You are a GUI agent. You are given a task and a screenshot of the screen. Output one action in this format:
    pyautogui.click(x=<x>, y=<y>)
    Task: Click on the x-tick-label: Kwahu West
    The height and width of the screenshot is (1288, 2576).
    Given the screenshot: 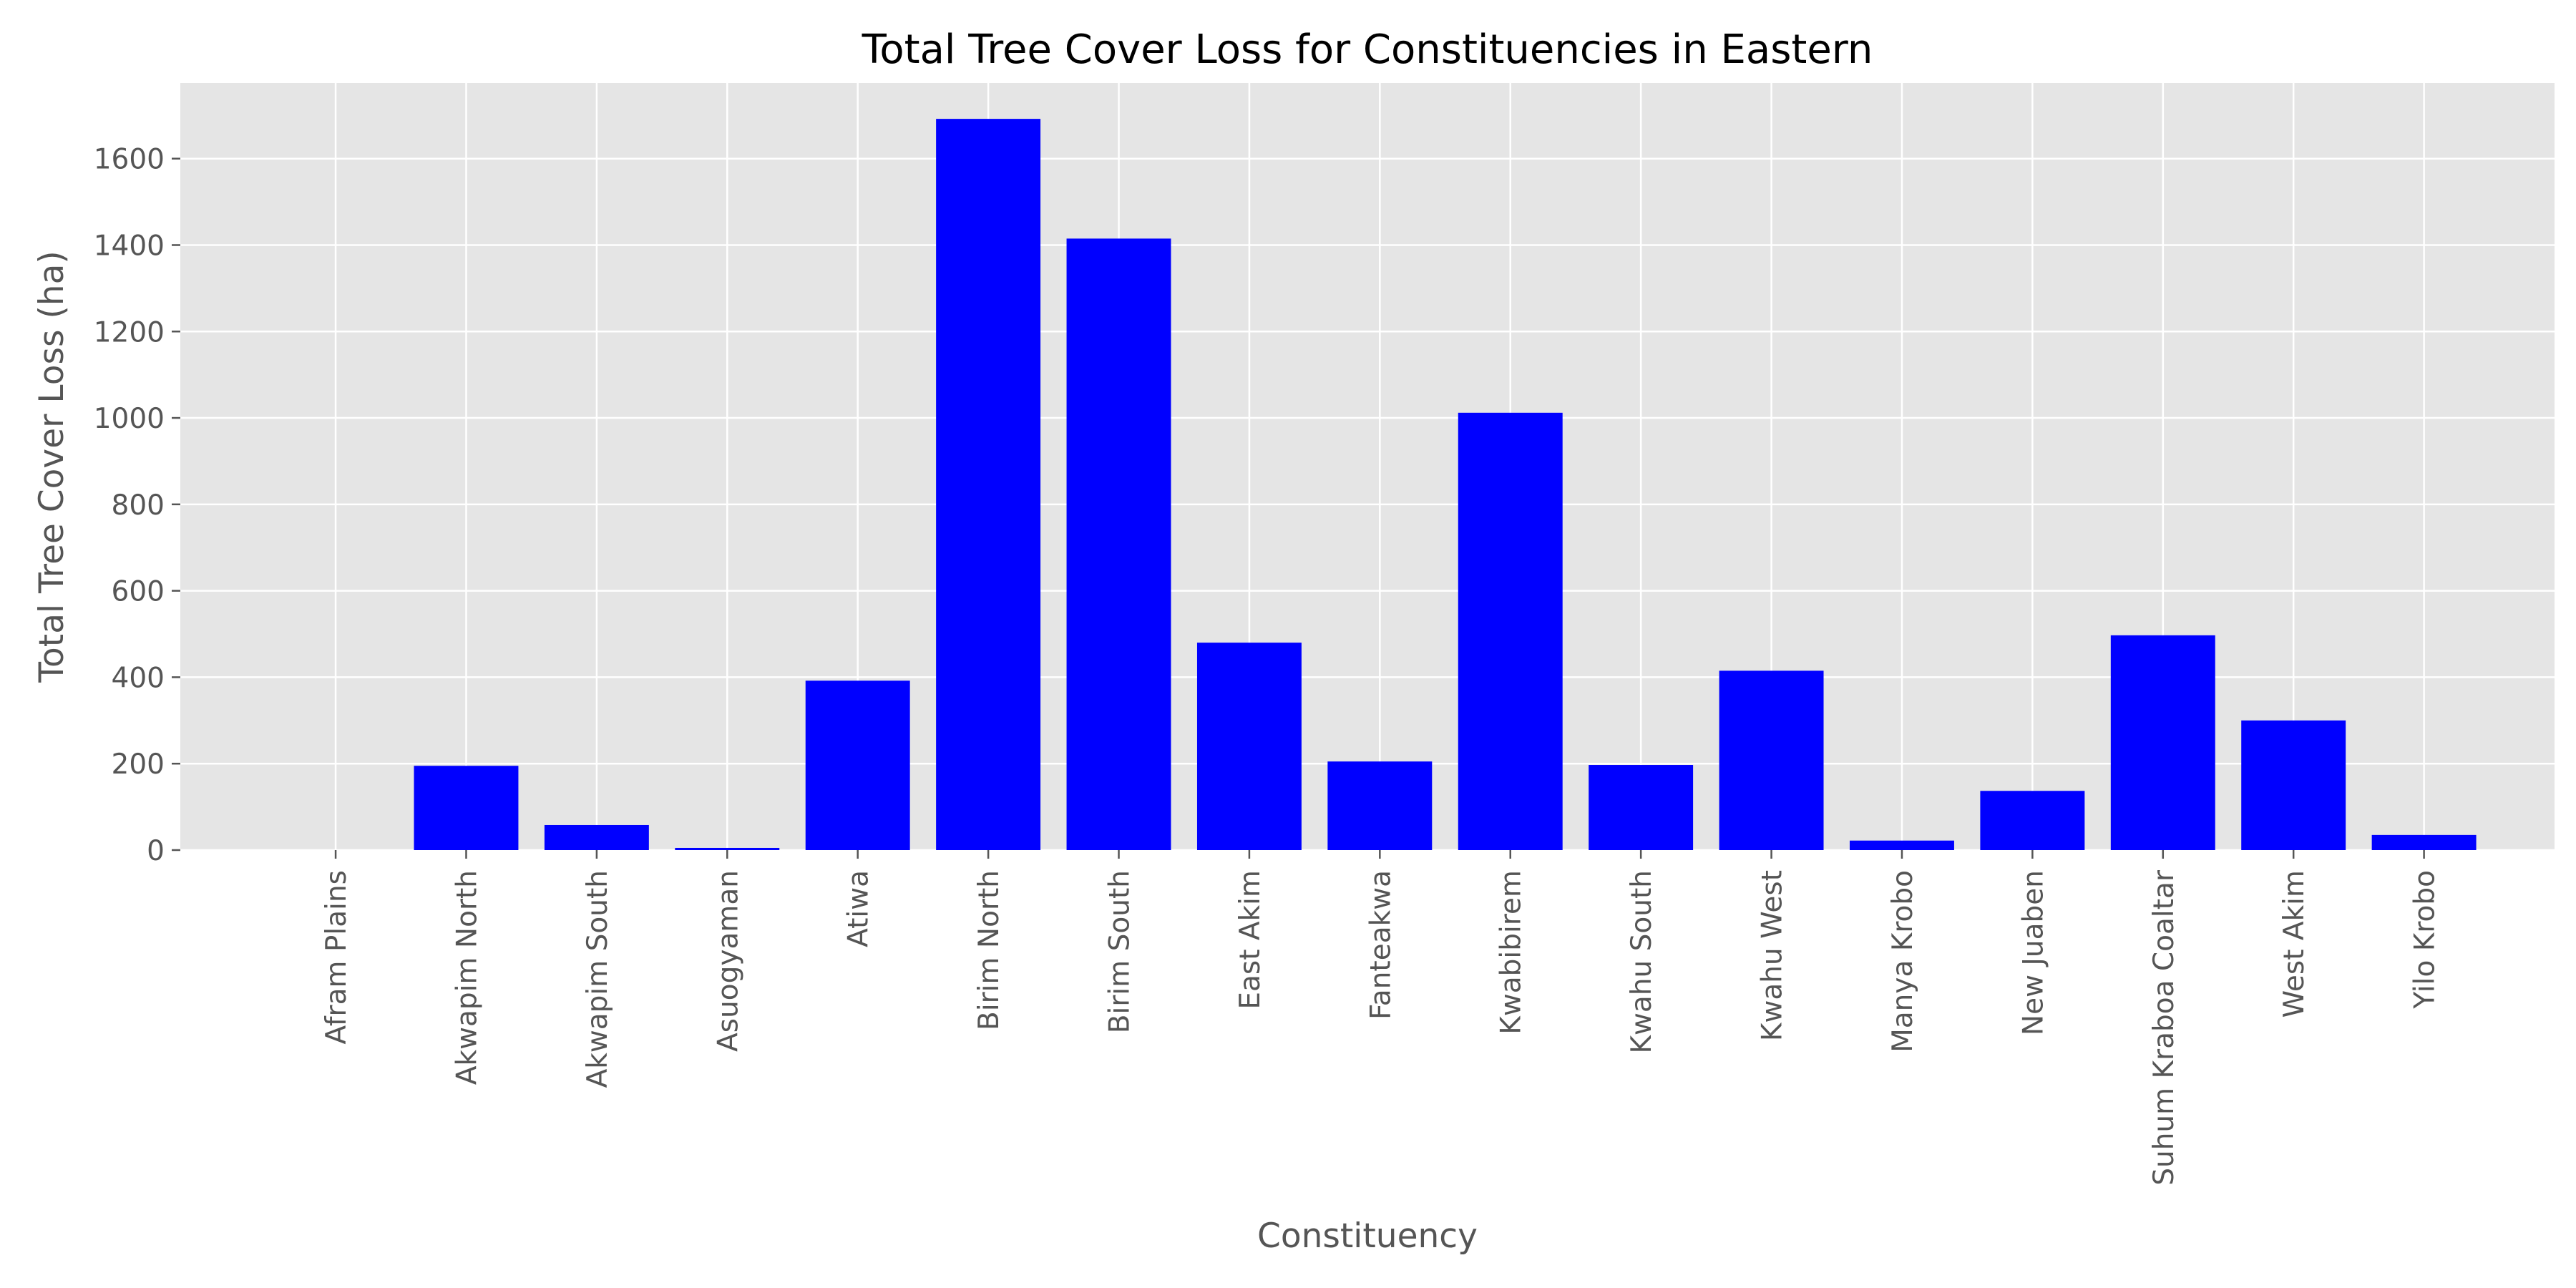 What is the action you would take?
    pyautogui.click(x=1773, y=955)
    